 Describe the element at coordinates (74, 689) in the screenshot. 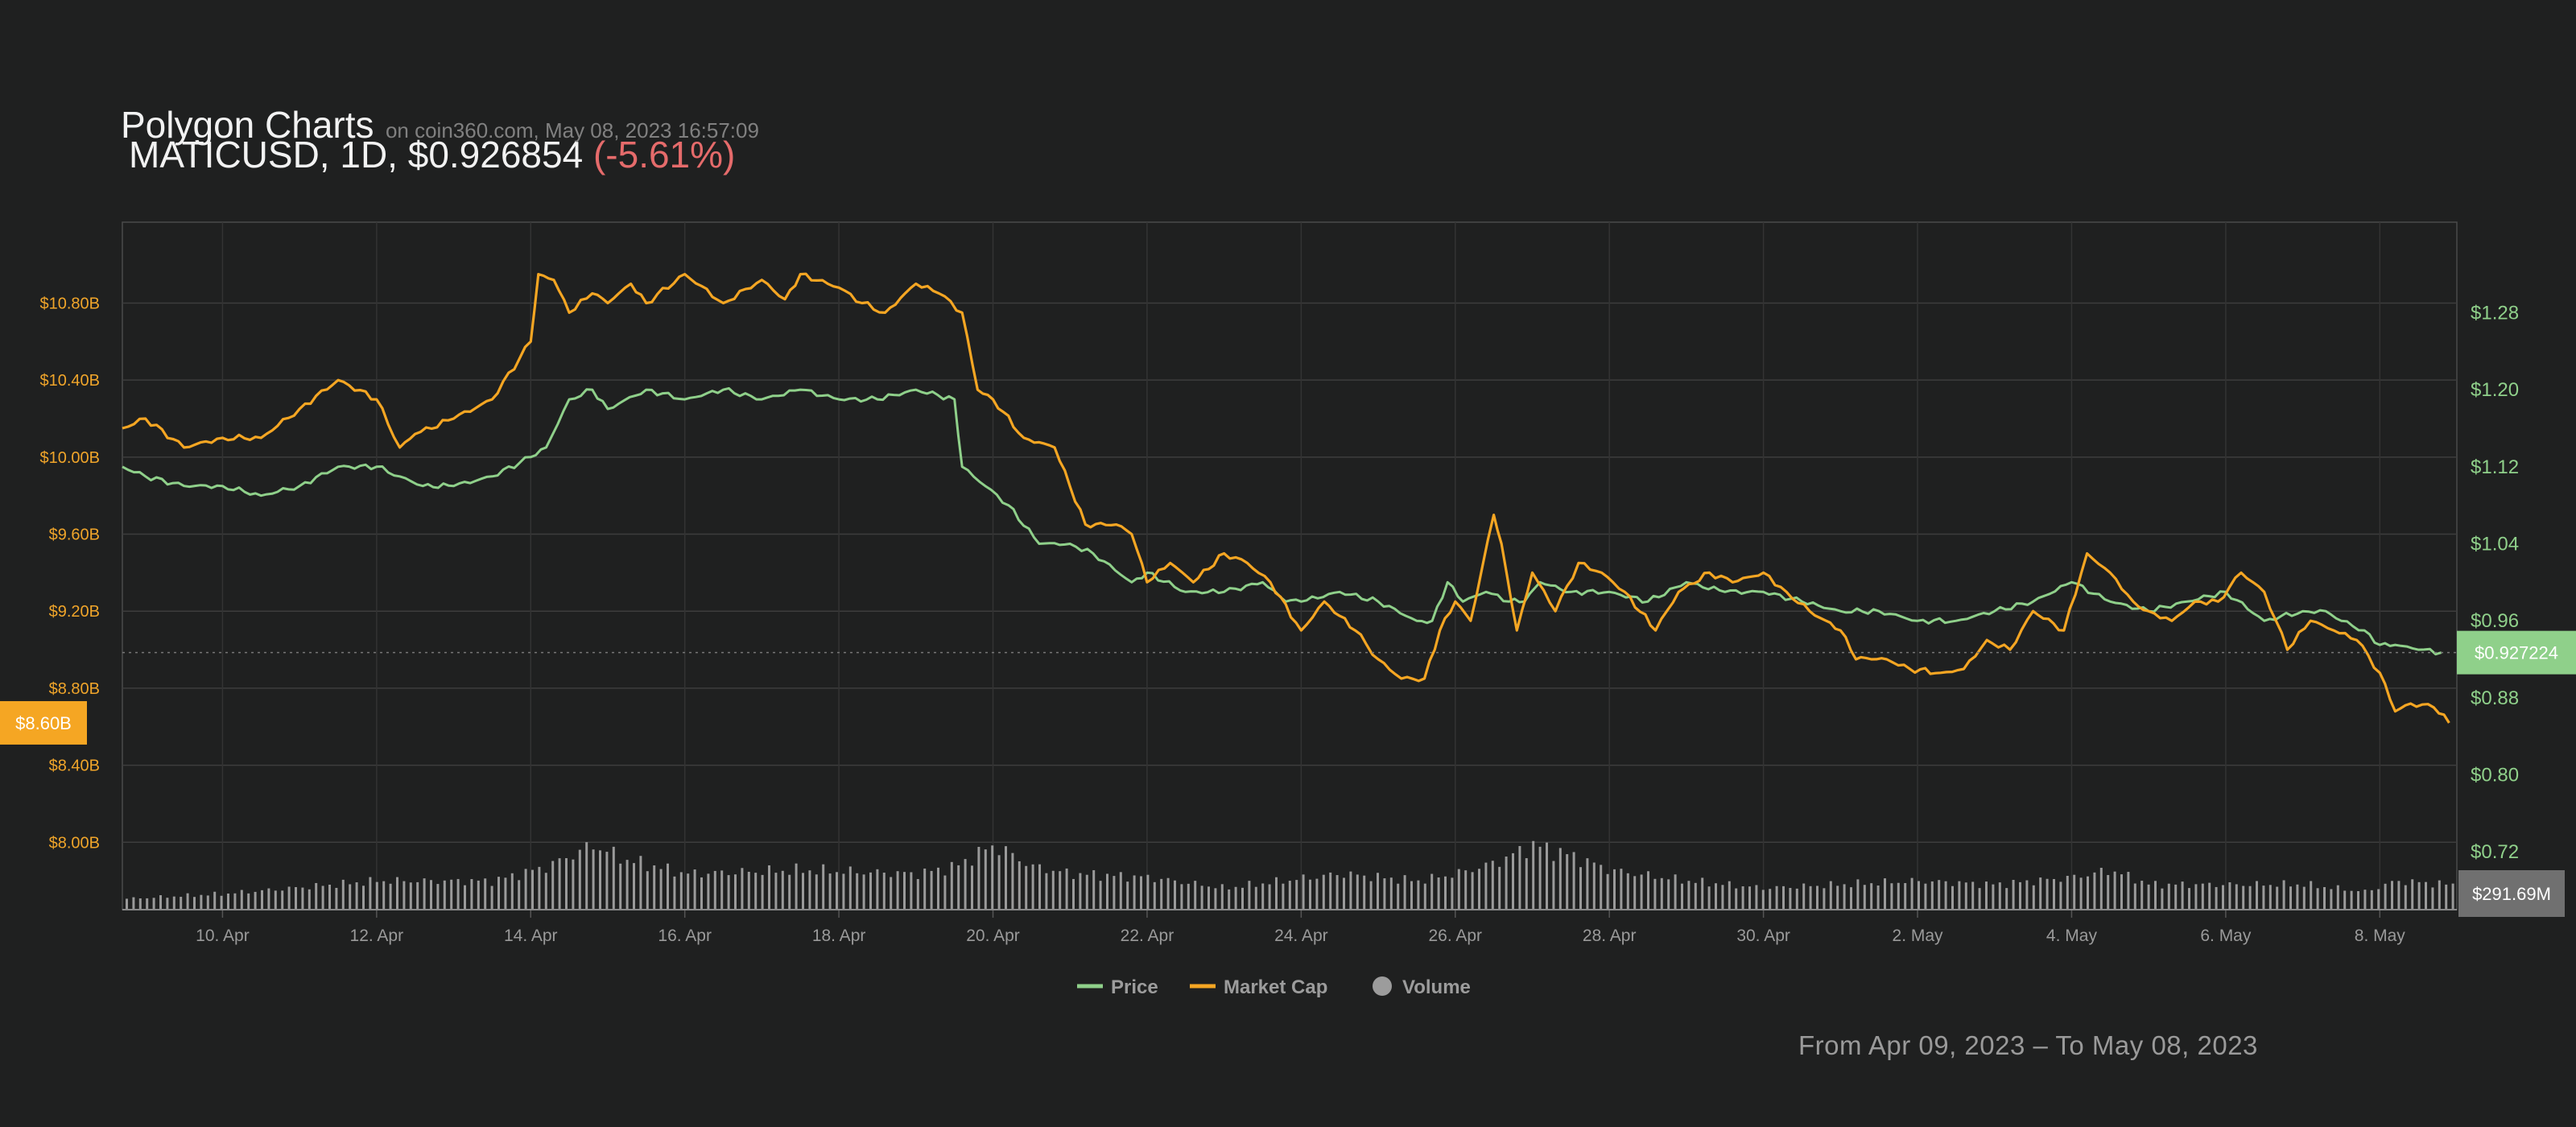

I see `y-left-tick-label: $8.80B` at that location.